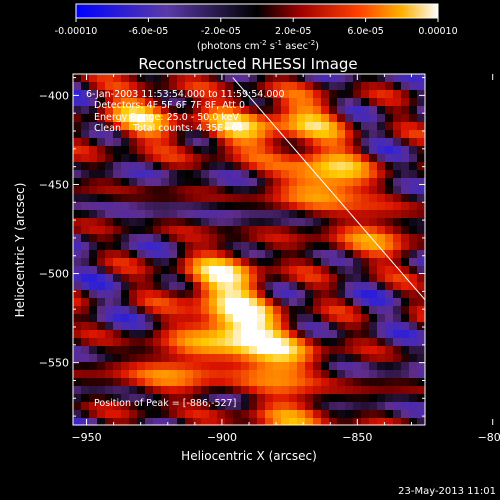  I want to click on x-tick-label: −850, so click(357, 437).